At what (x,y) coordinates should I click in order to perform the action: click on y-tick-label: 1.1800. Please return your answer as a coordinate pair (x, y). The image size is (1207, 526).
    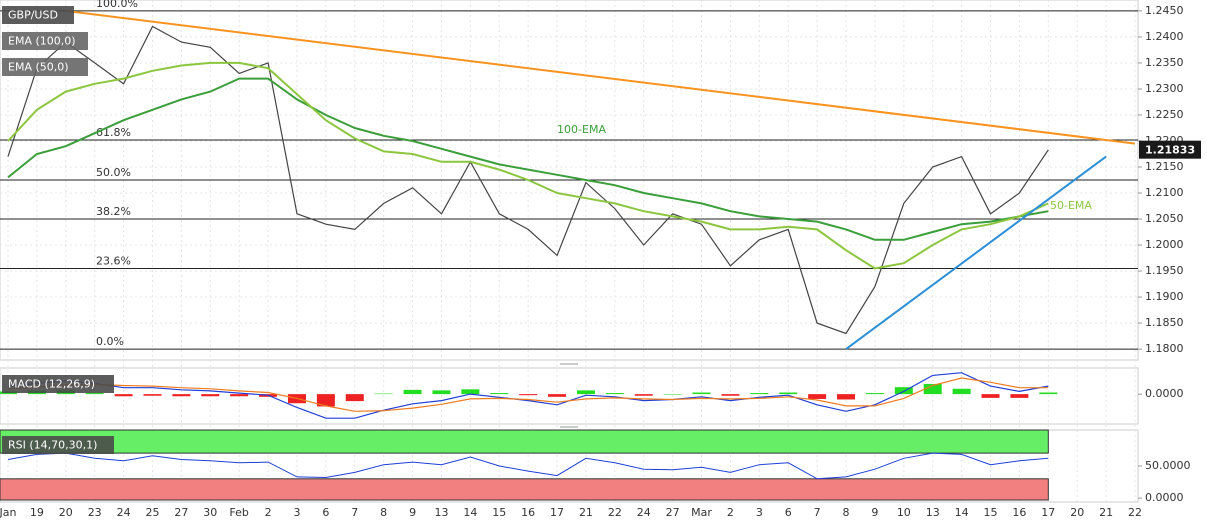
    Looking at the image, I should click on (1164, 348).